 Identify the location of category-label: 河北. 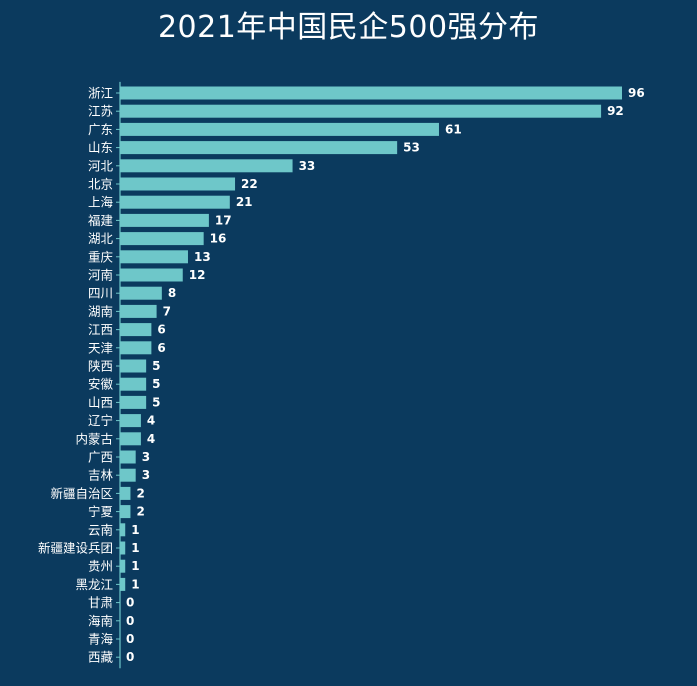
(101, 165).